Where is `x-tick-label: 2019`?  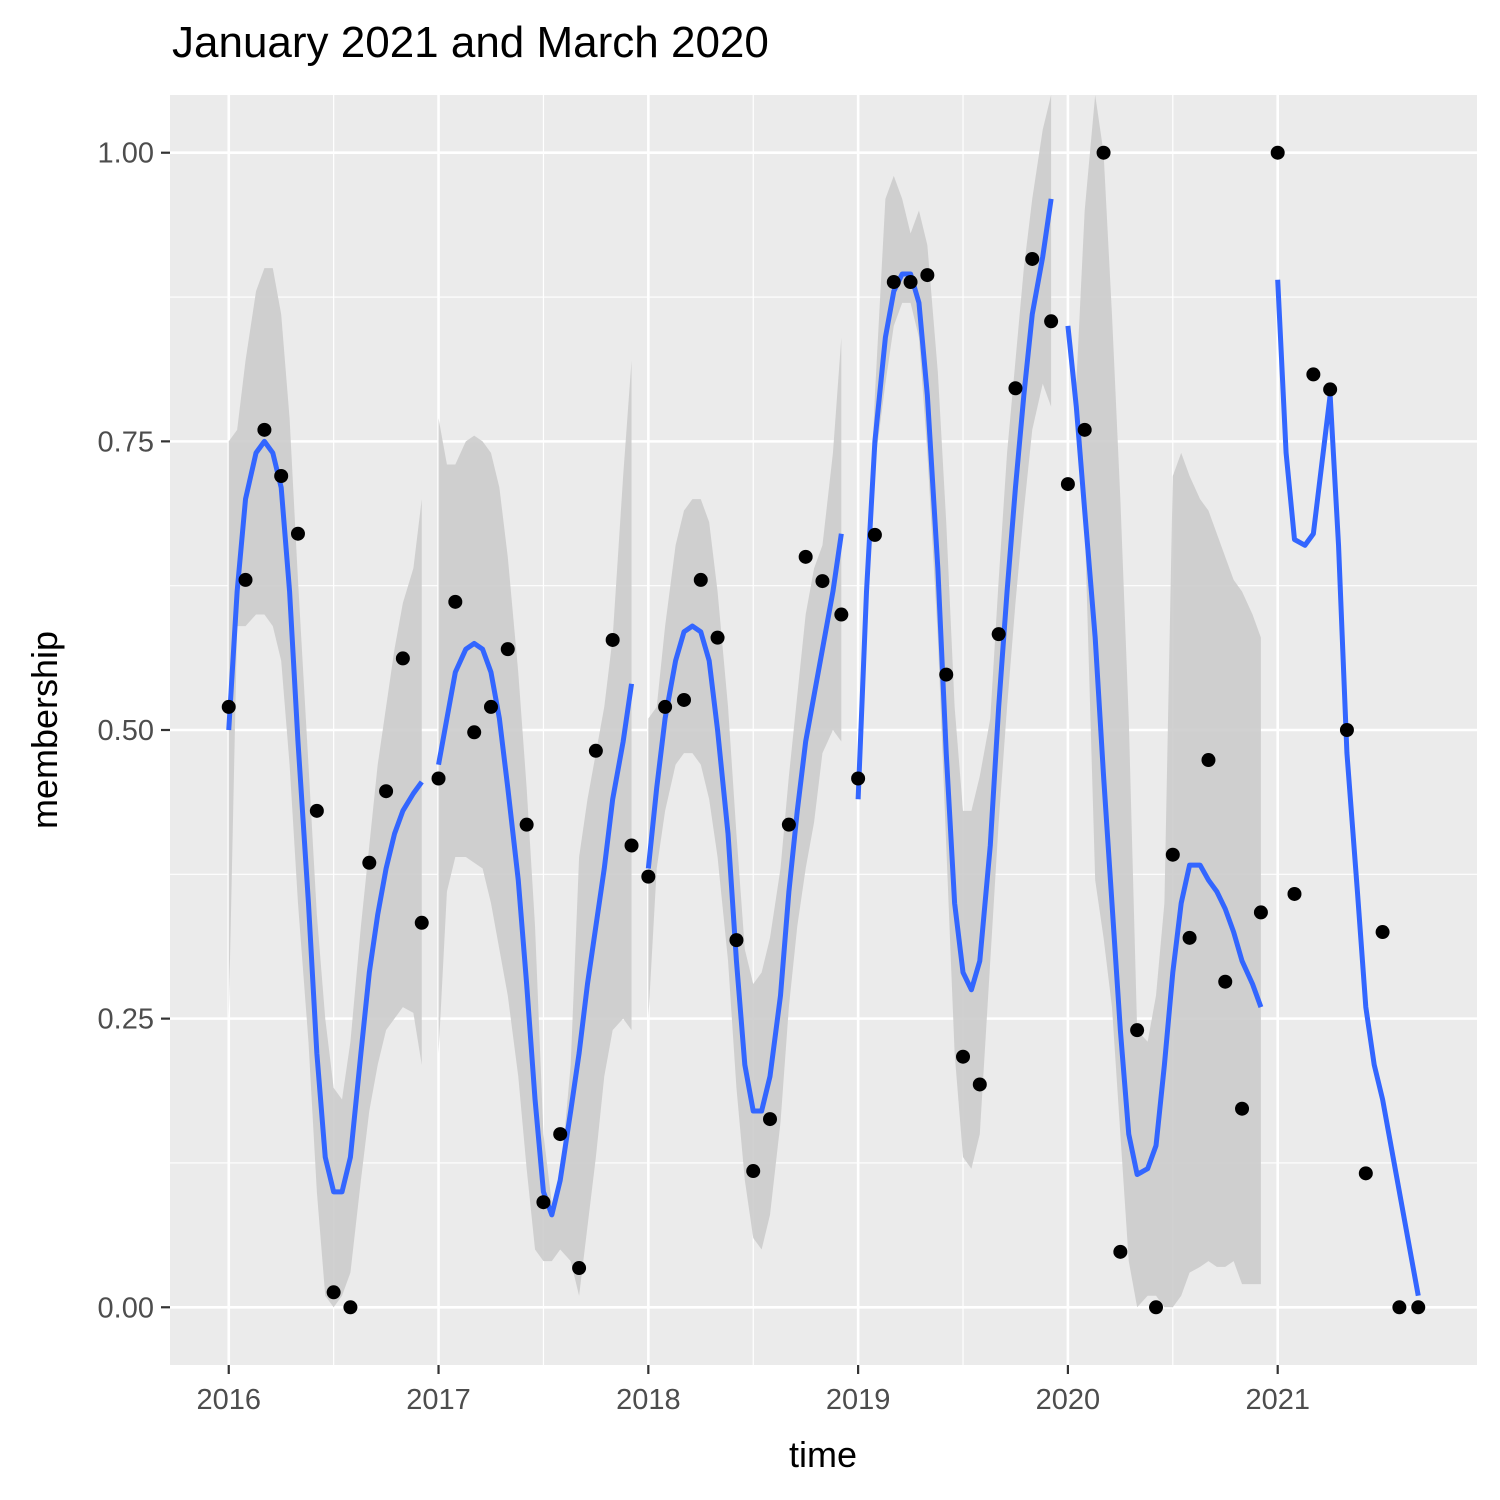 x-tick-label: 2019 is located at coordinates (858, 1400).